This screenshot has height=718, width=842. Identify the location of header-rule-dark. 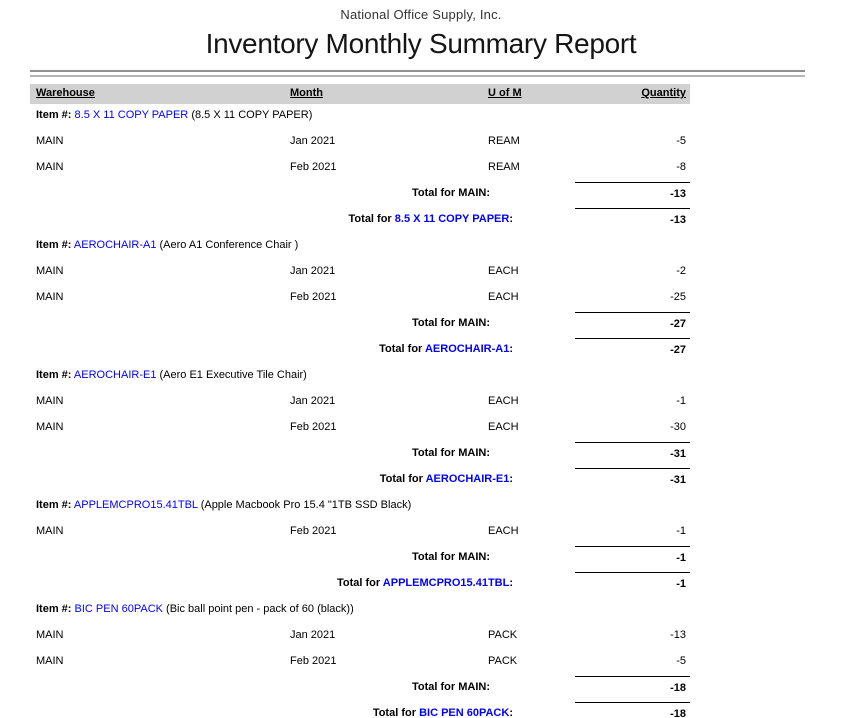
(417, 71).